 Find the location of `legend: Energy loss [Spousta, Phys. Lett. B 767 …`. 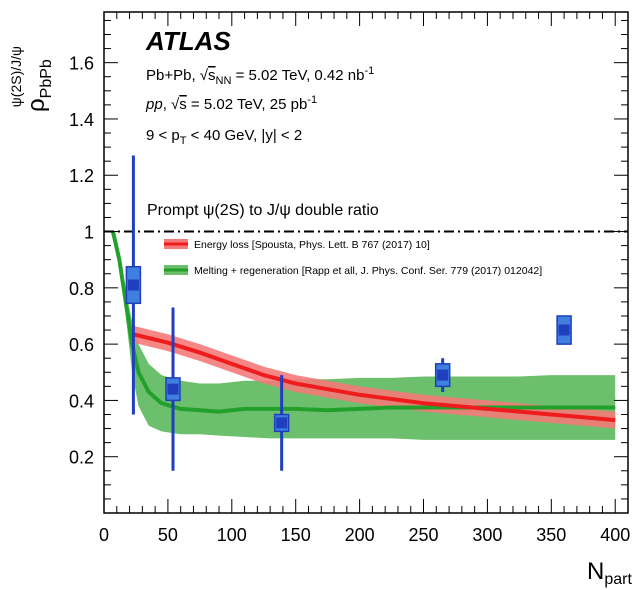

legend: Energy loss [Spousta, Phys. Lett. B 767 … is located at coordinates (353, 258).